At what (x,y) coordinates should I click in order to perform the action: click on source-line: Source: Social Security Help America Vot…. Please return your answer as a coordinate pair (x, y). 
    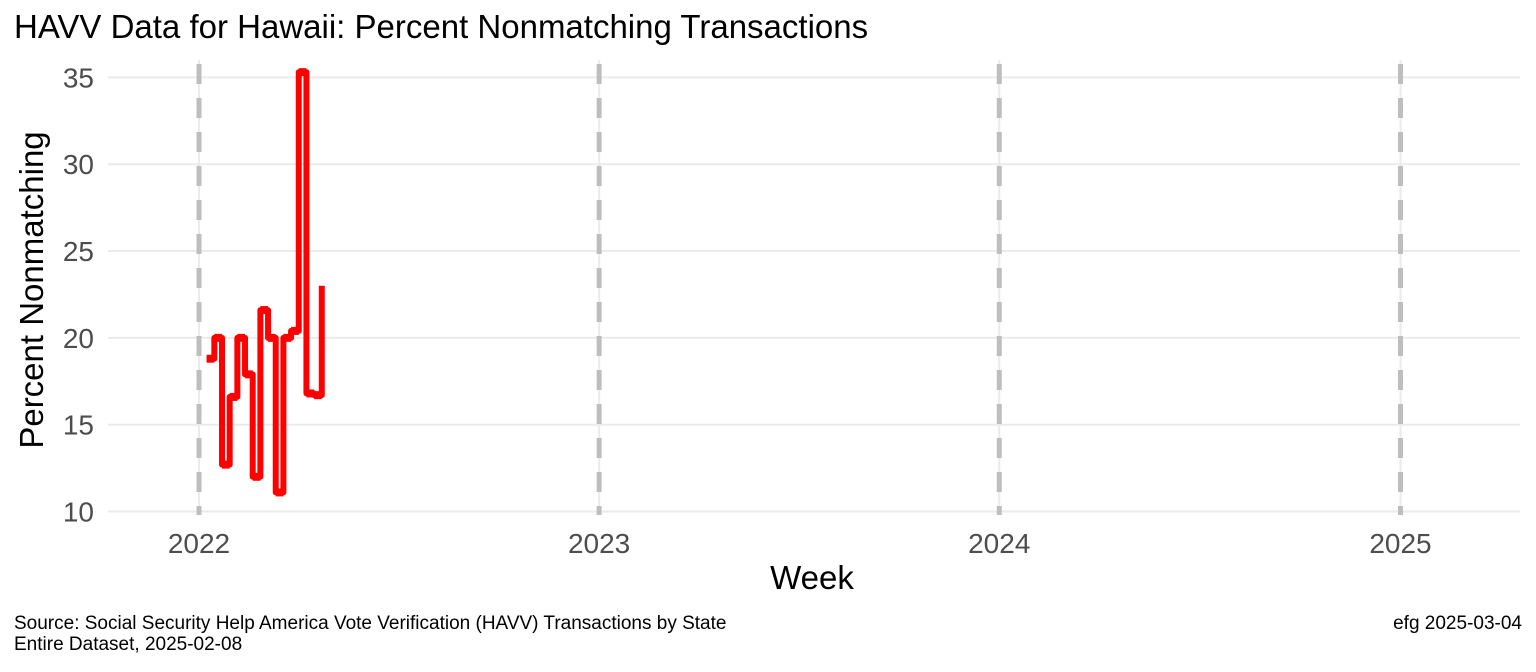
    Looking at the image, I should click on (370, 623).